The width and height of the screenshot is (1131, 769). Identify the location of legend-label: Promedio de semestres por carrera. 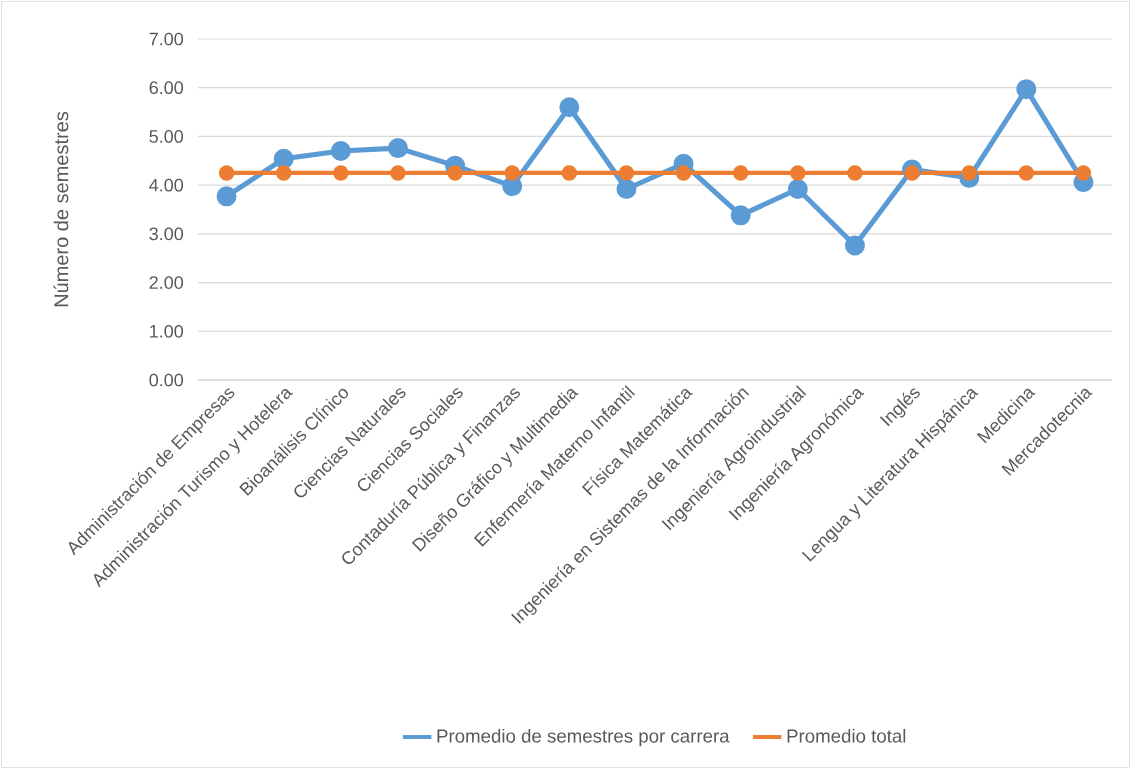
(583, 737).